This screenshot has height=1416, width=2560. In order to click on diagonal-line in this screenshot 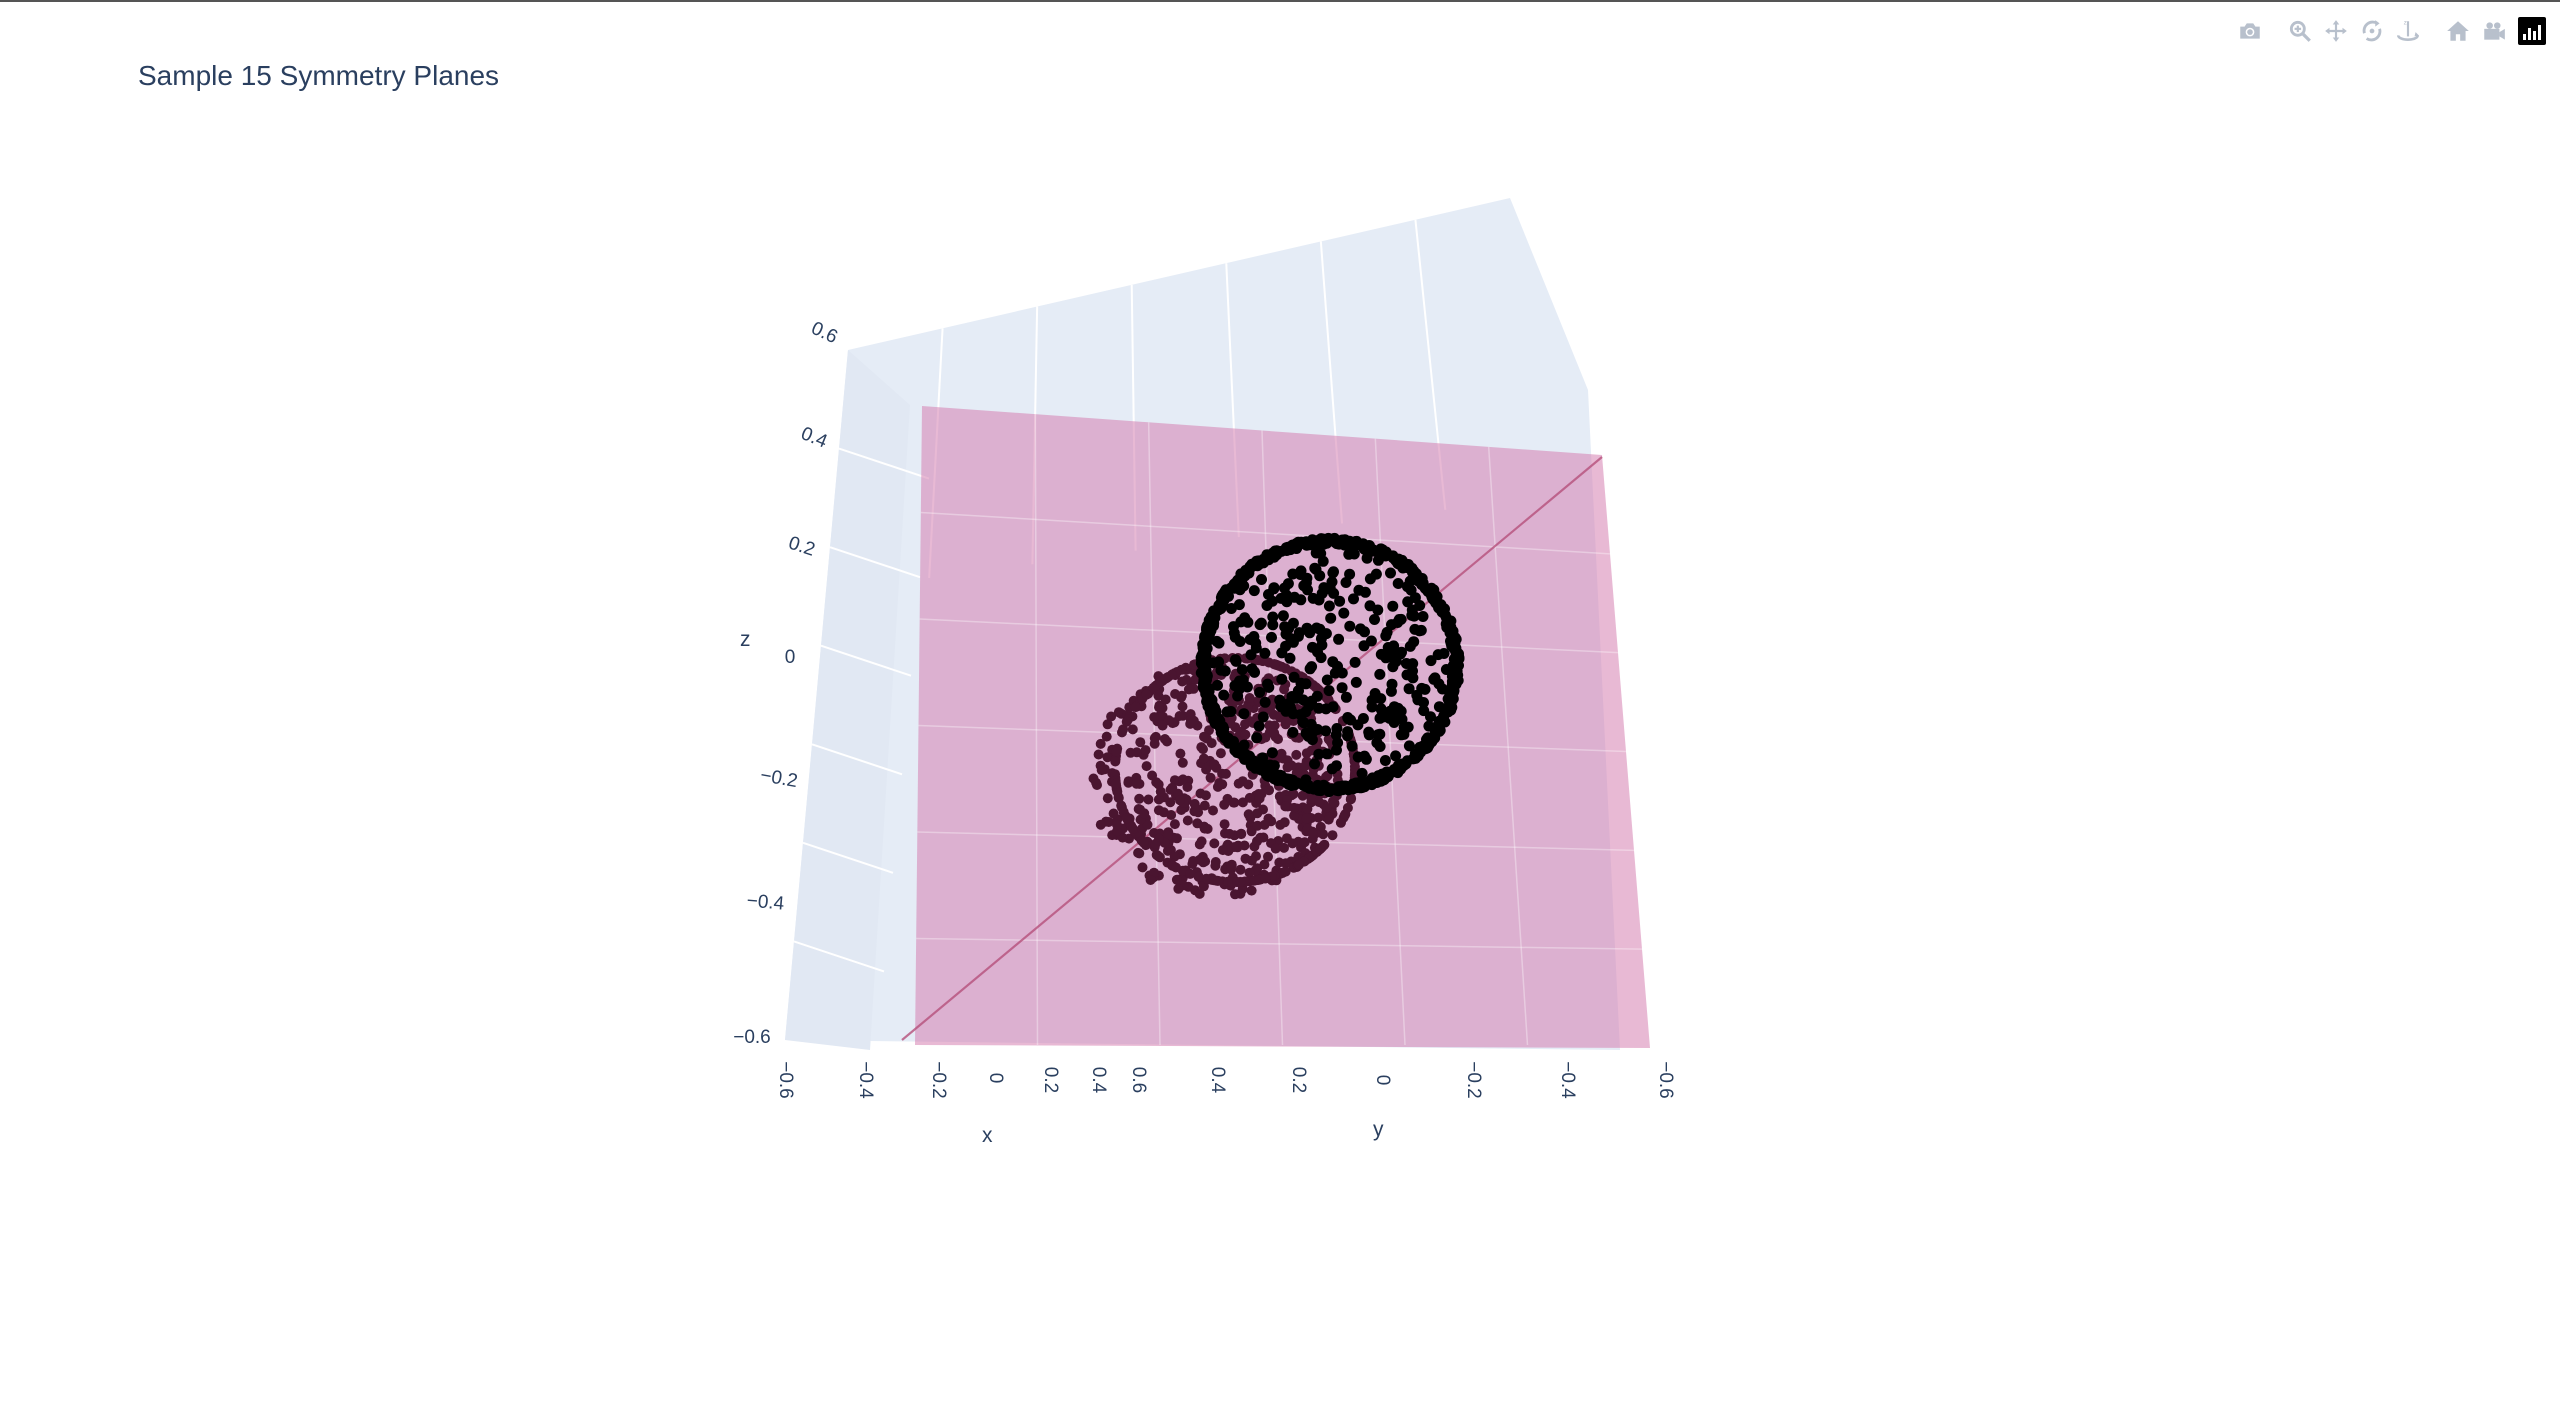, I will do `click(1252, 748)`.